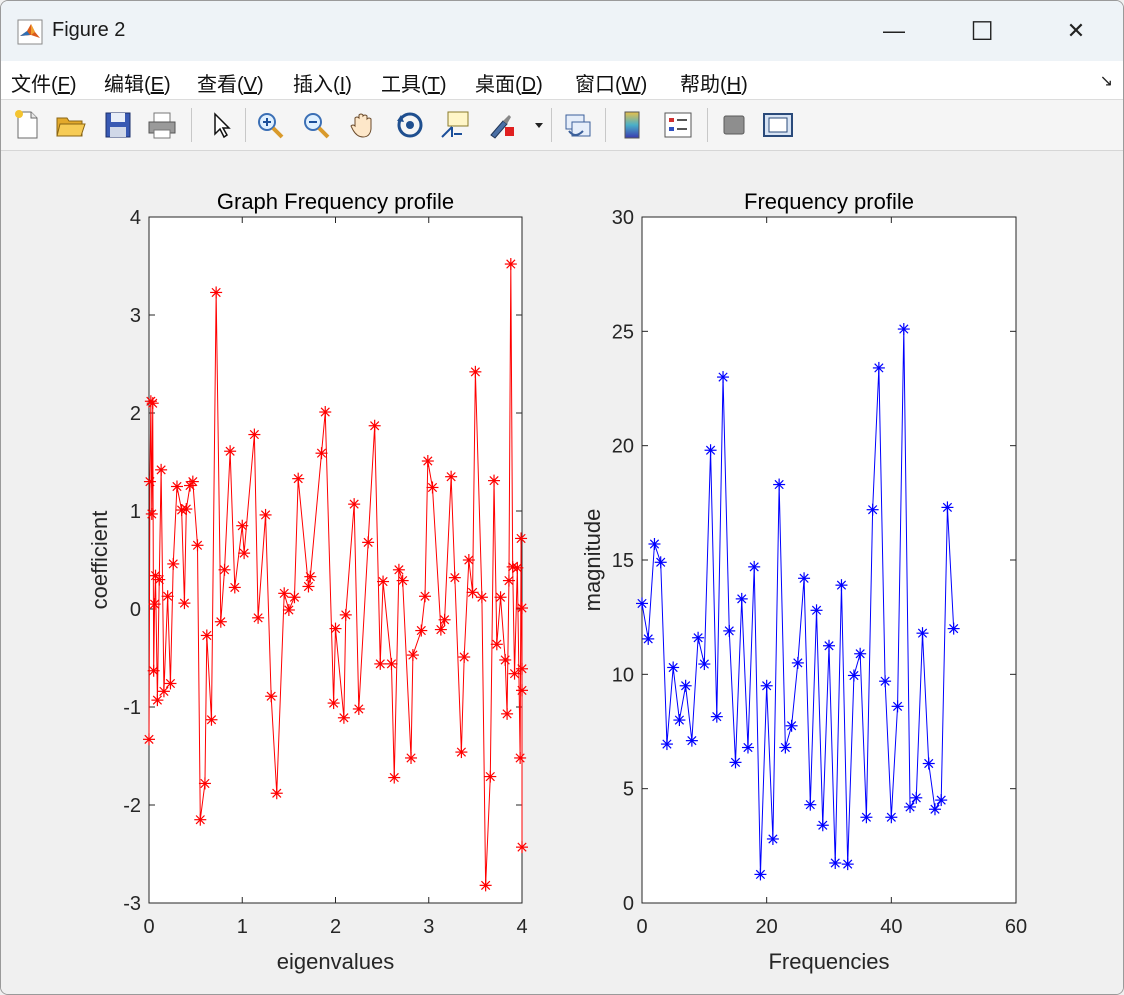 The height and width of the screenshot is (995, 1124). Describe the element at coordinates (539, 125) in the screenshot. I see `brush-dropdown-icon` at that location.